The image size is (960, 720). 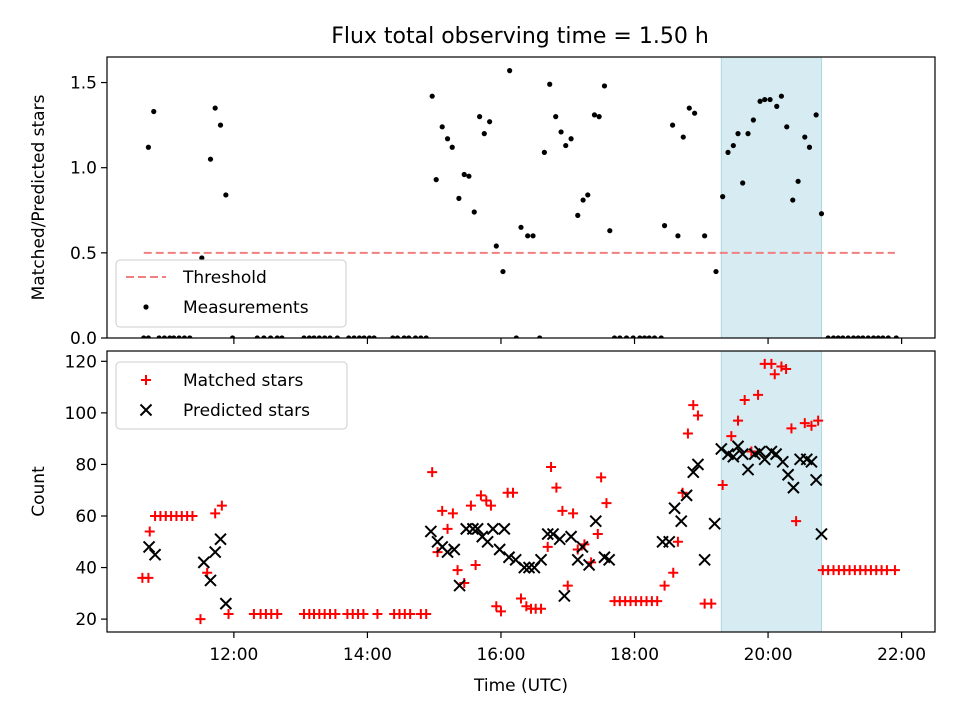 What do you see at coordinates (83, 254) in the screenshot?
I see `y-tick-label: 0.5` at bounding box center [83, 254].